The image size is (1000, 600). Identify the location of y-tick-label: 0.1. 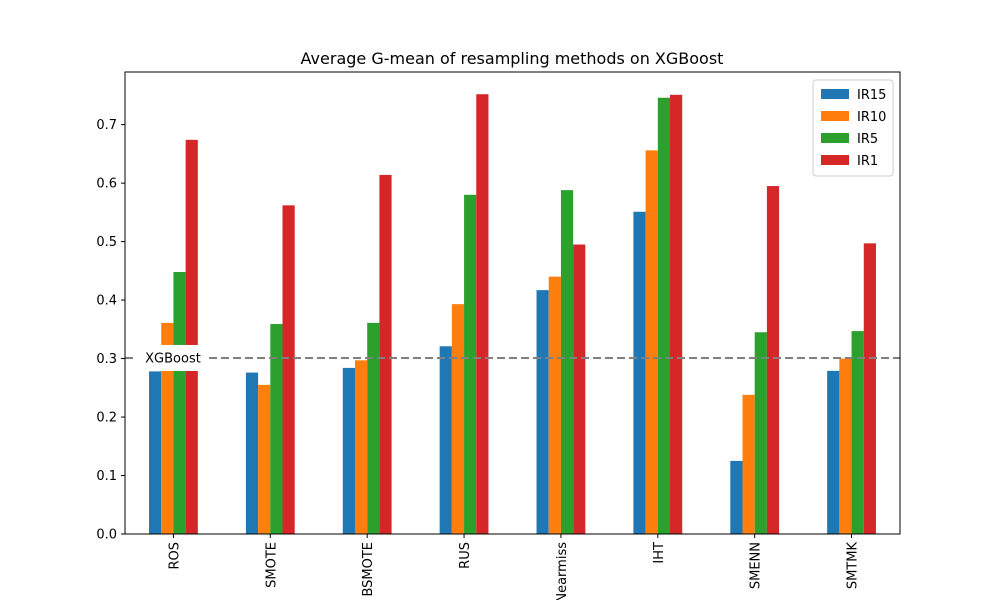
(106, 476).